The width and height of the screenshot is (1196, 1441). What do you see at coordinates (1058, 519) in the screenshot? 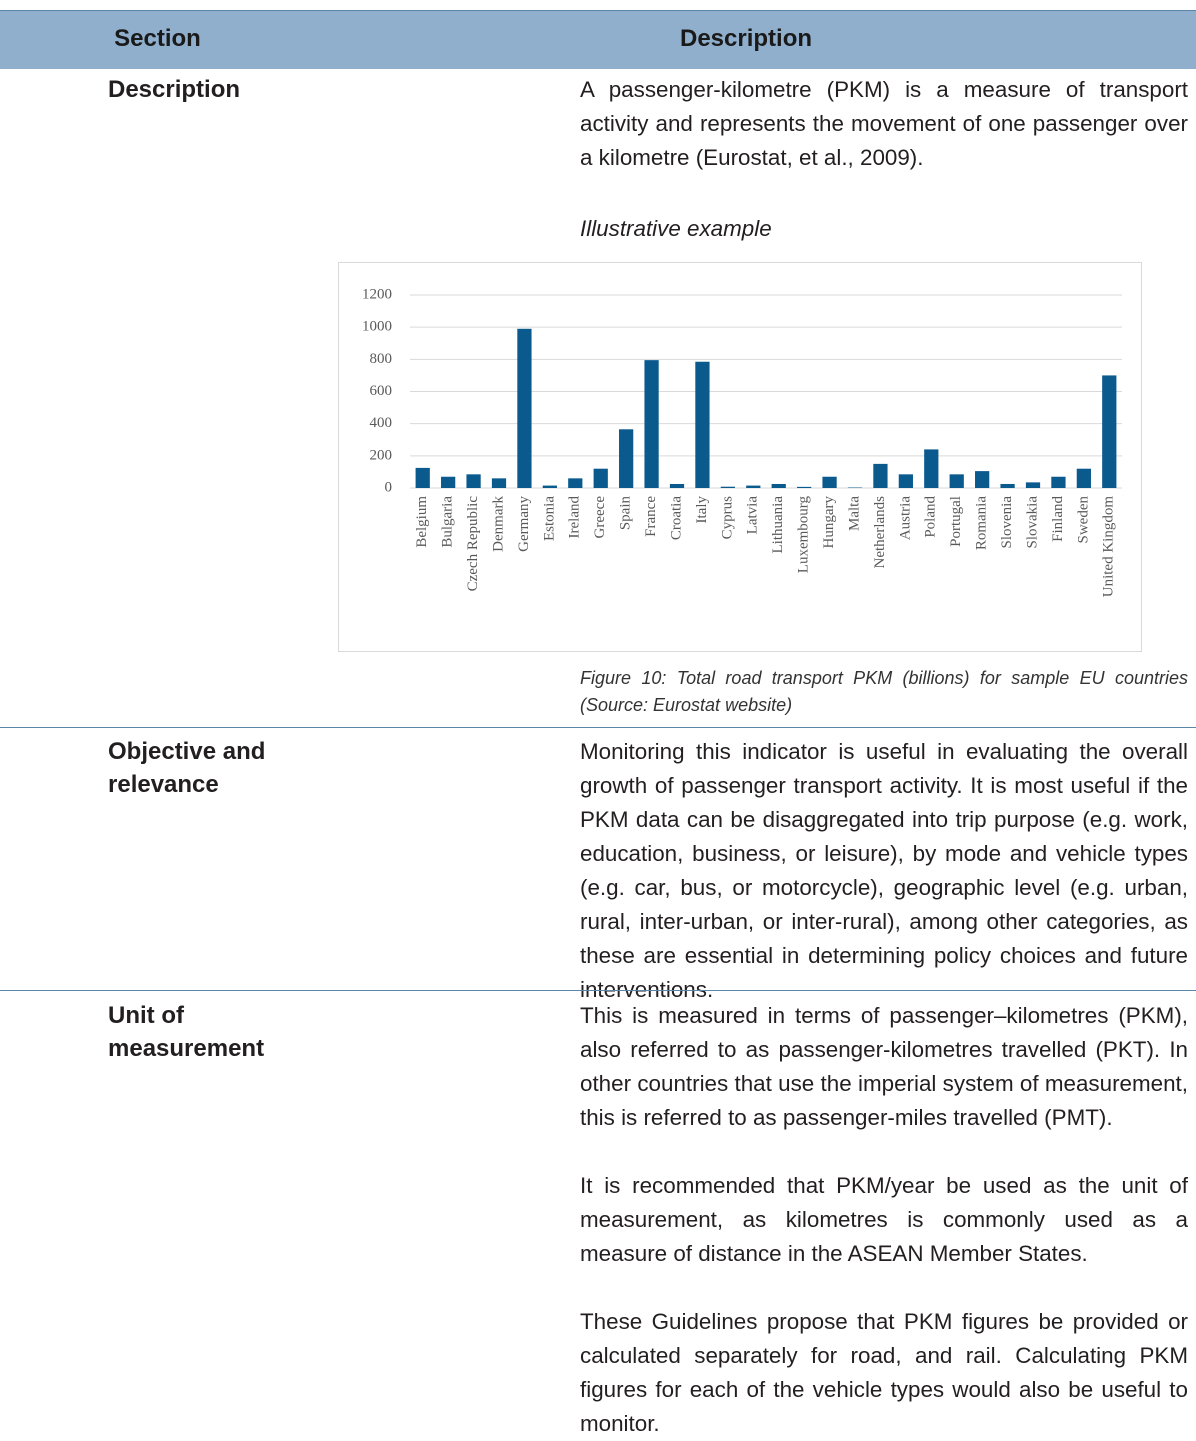
I see `x-tick-label: Finland` at bounding box center [1058, 519].